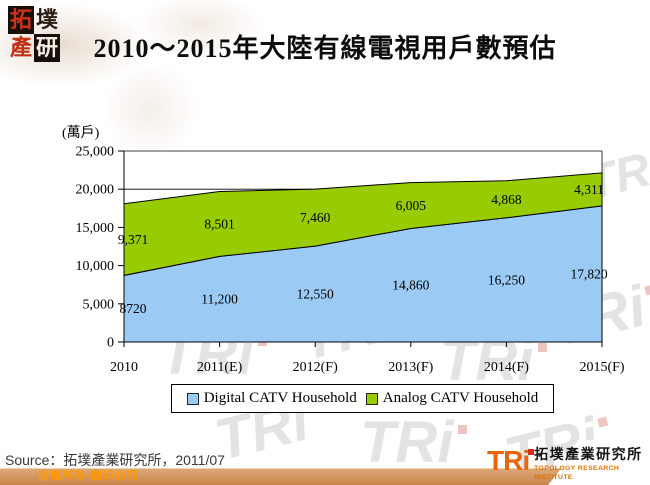 This screenshot has height=485, width=650. I want to click on analog-value-label: 7,460, so click(315, 217).